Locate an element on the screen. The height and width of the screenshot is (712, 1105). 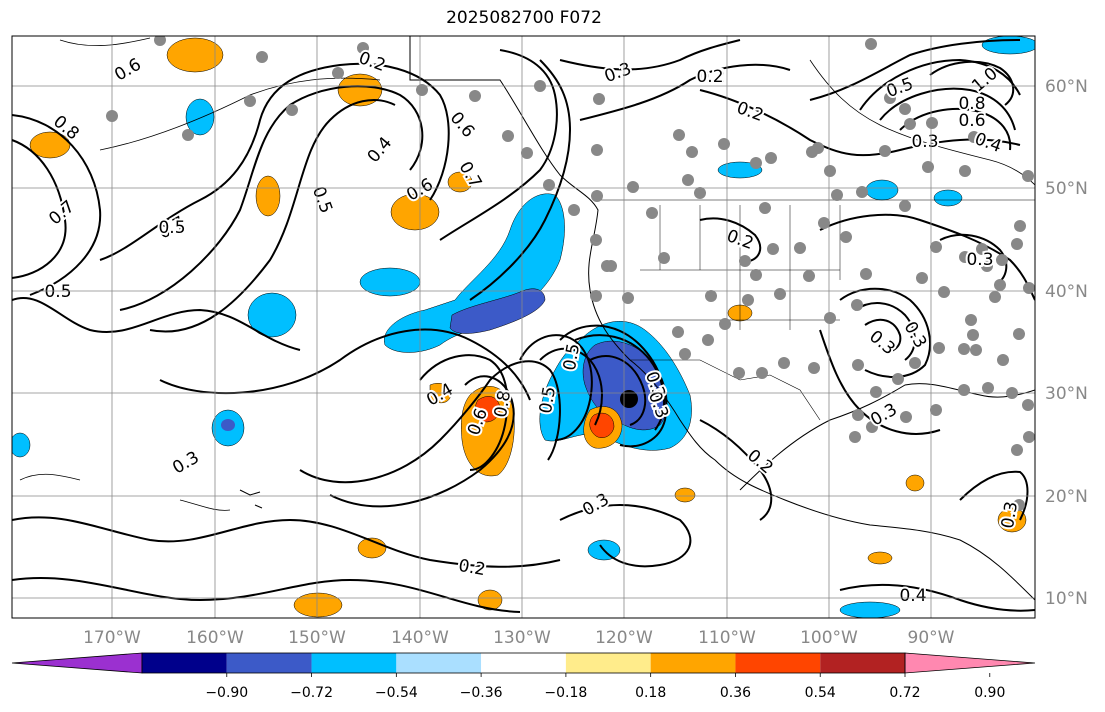
contour-label: 0.3 is located at coordinates (924, 142).